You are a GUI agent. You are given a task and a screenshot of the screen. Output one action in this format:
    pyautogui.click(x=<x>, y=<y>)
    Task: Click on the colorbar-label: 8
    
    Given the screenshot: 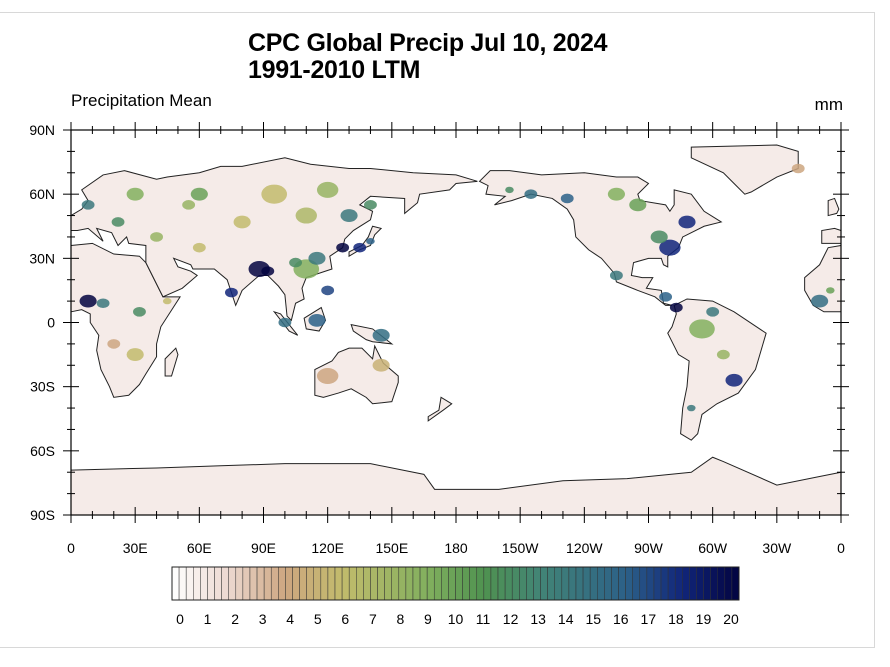 What is the action you would take?
    pyautogui.click(x=401, y=619)
    